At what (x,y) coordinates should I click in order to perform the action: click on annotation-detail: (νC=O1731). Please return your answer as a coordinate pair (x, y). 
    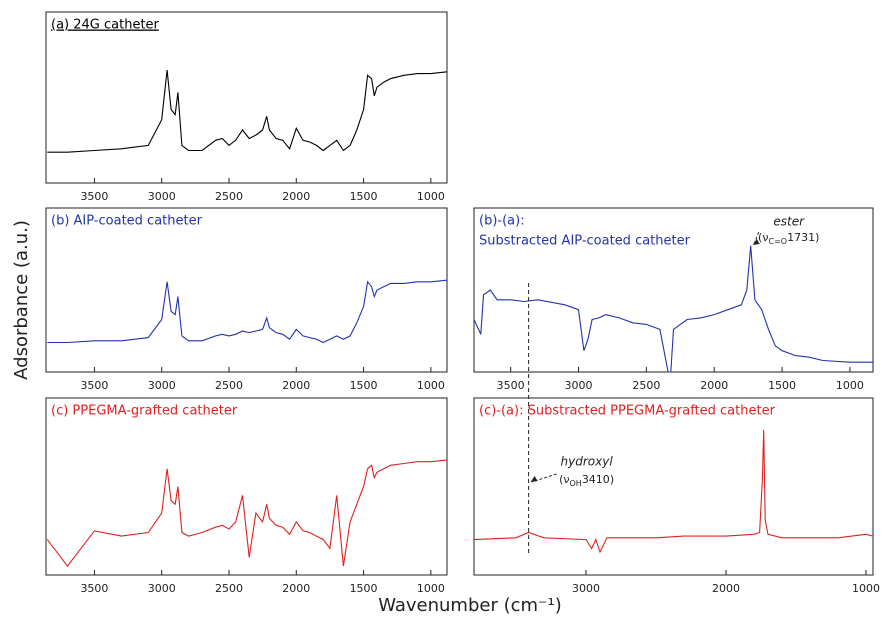
    Looking at the image, I should click on (788, 238).